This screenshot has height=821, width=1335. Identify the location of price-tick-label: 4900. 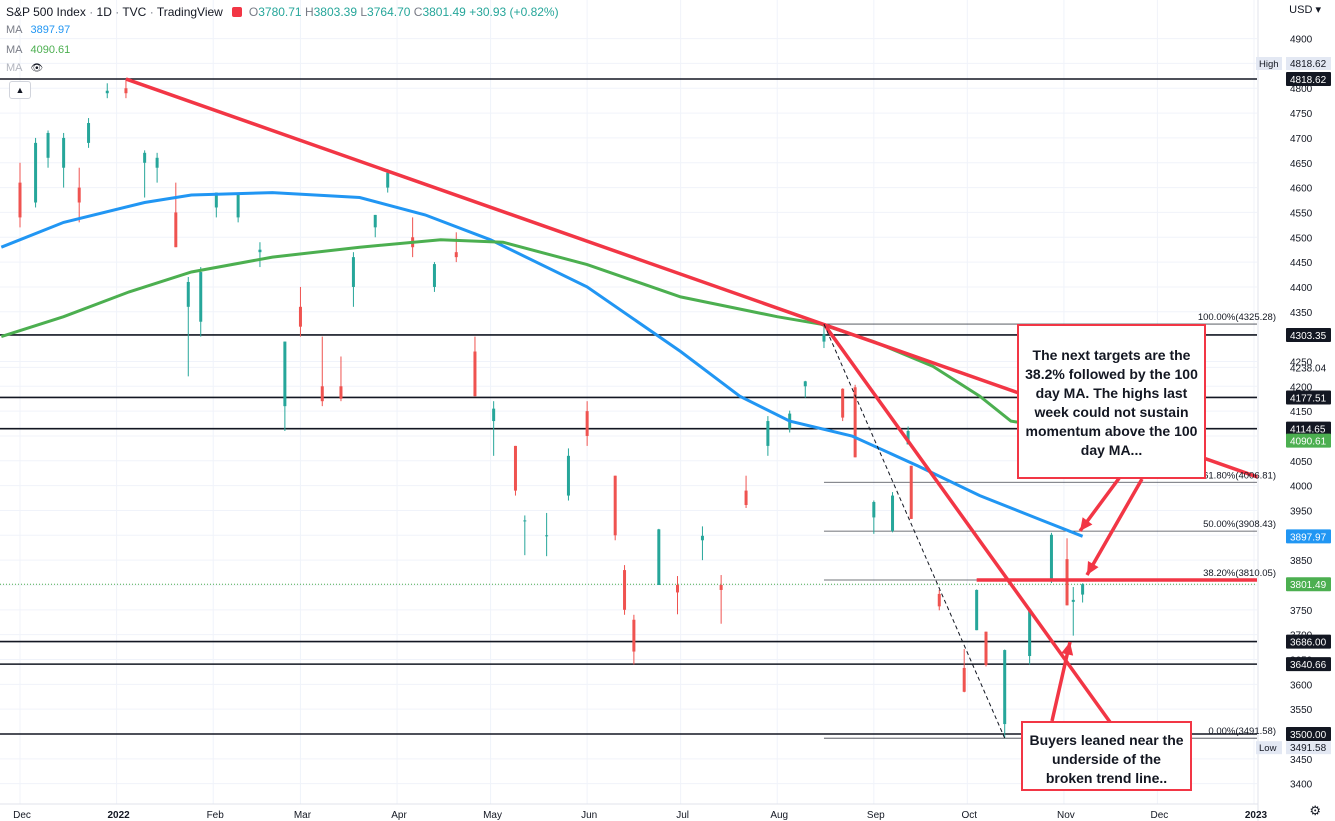
(1301, 40).